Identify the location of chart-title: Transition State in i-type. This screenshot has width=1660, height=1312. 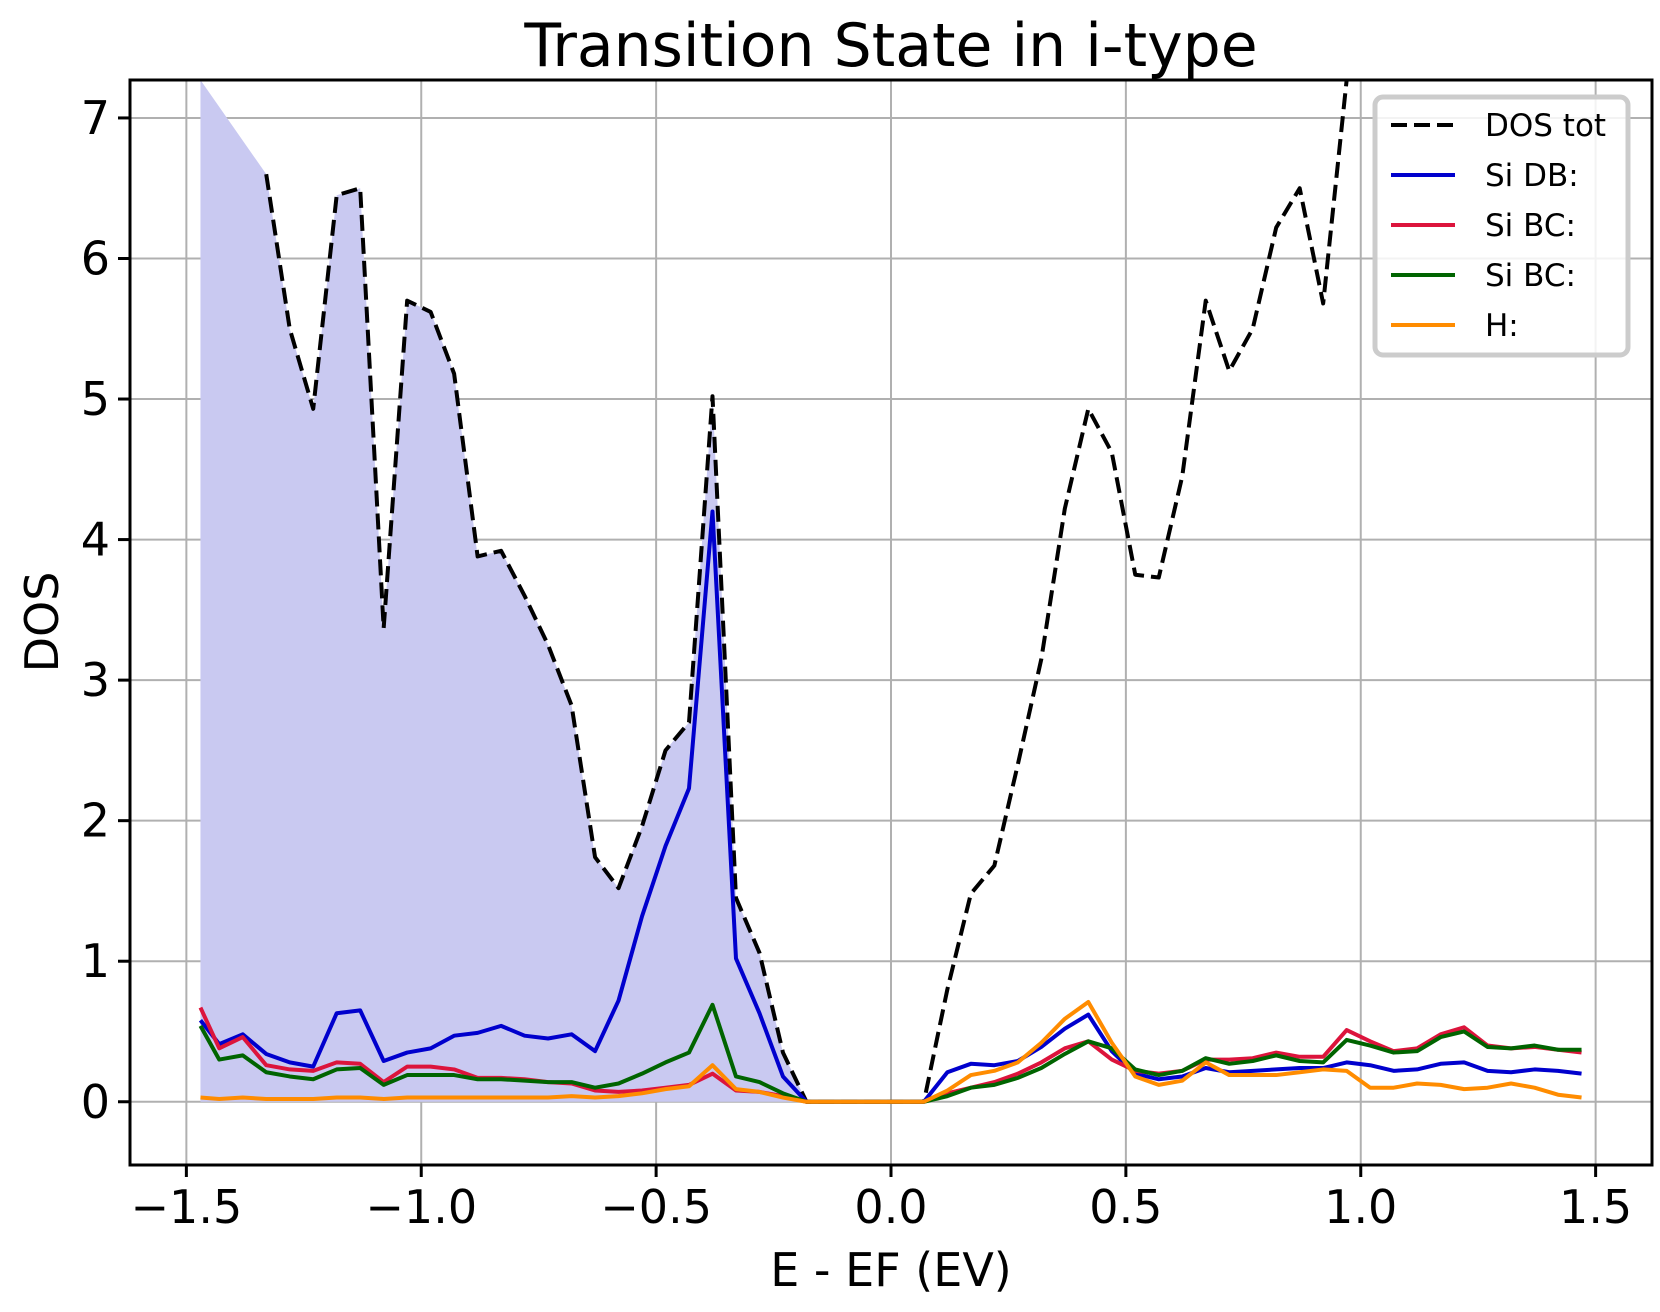
(890, 46).